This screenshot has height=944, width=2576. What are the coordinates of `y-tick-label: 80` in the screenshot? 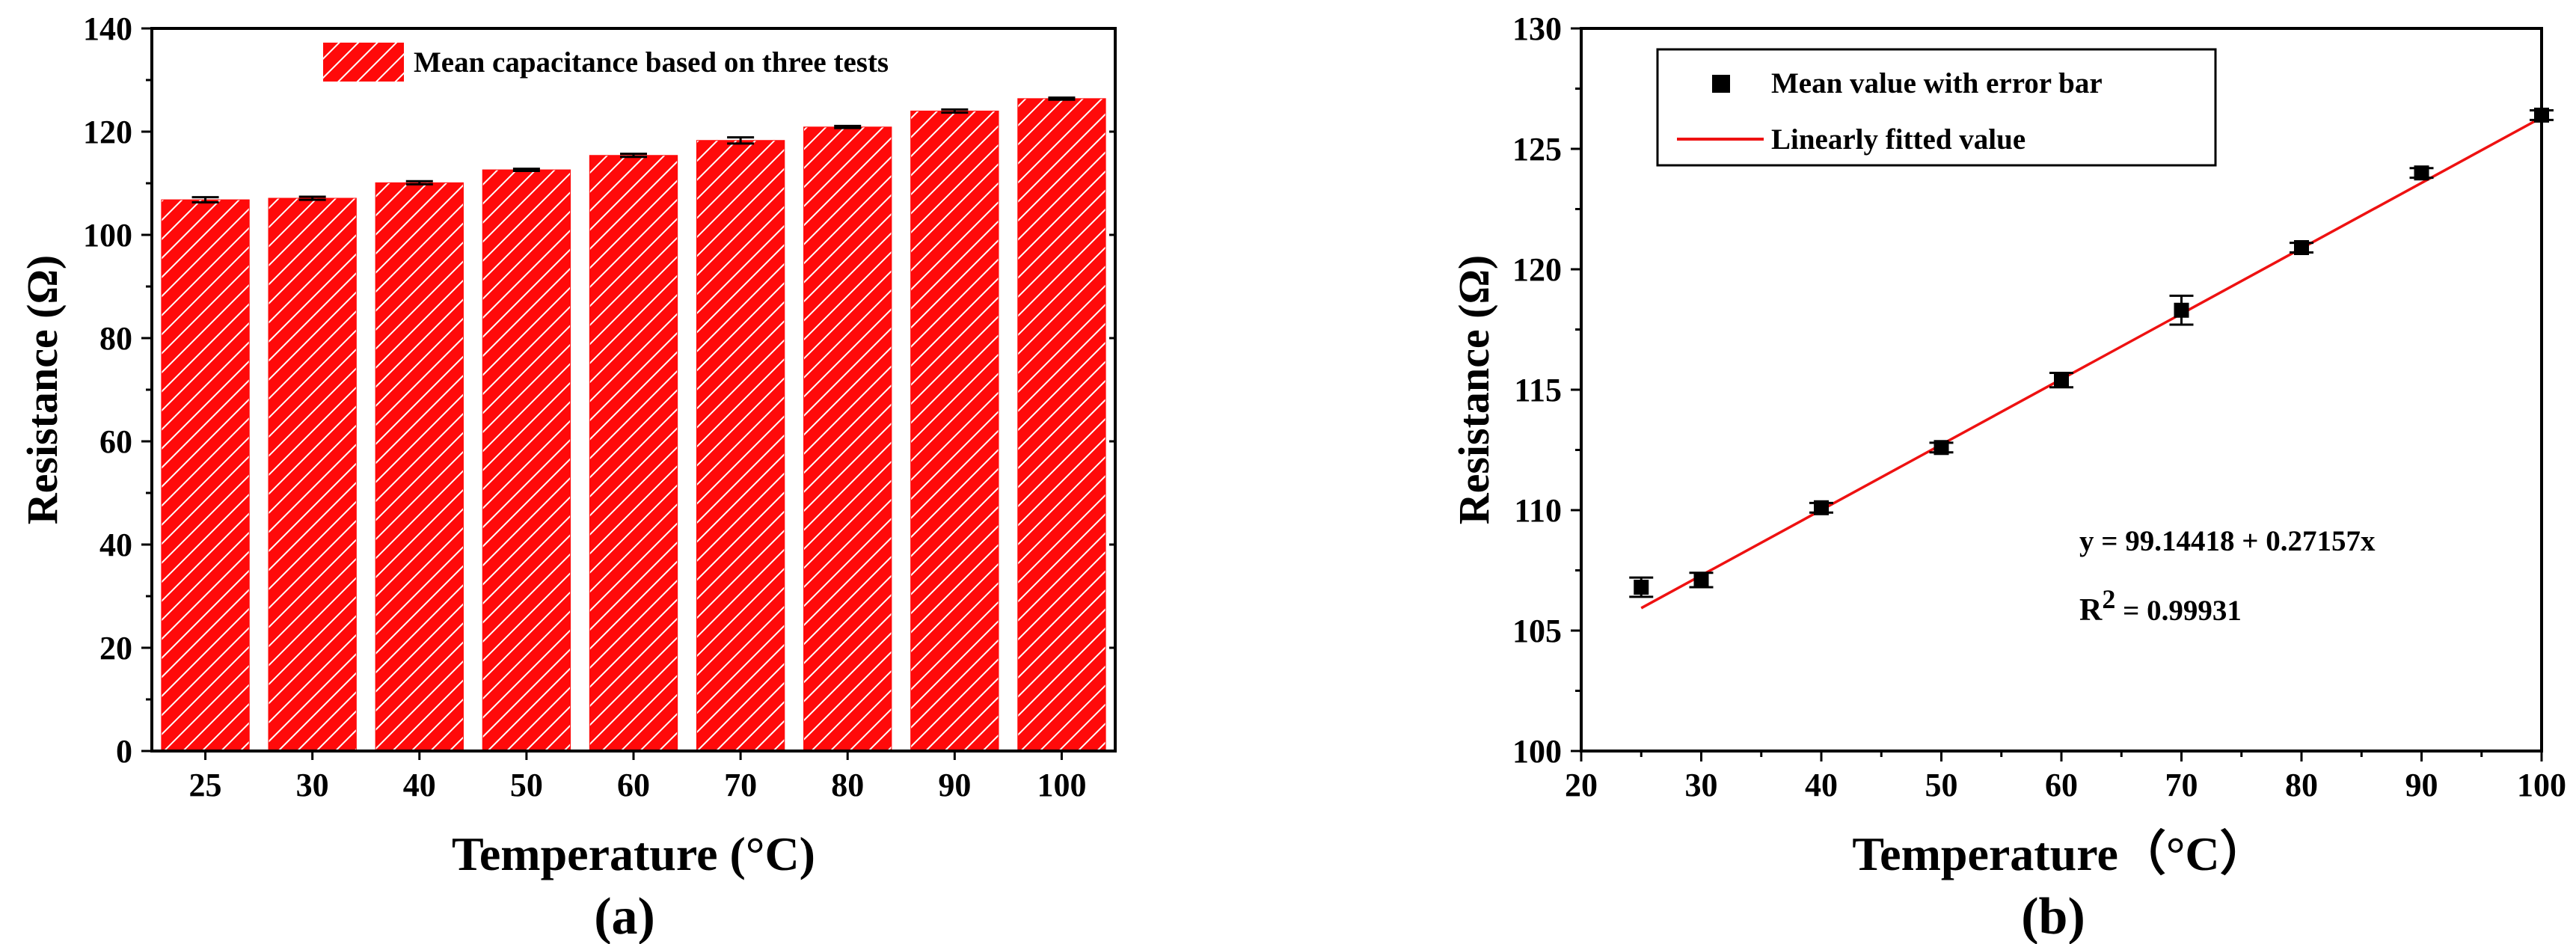 It's located at (115, 338).